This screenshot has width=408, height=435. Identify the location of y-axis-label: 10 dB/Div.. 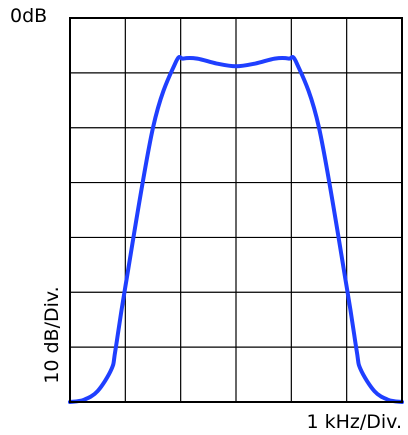
(52, 334).